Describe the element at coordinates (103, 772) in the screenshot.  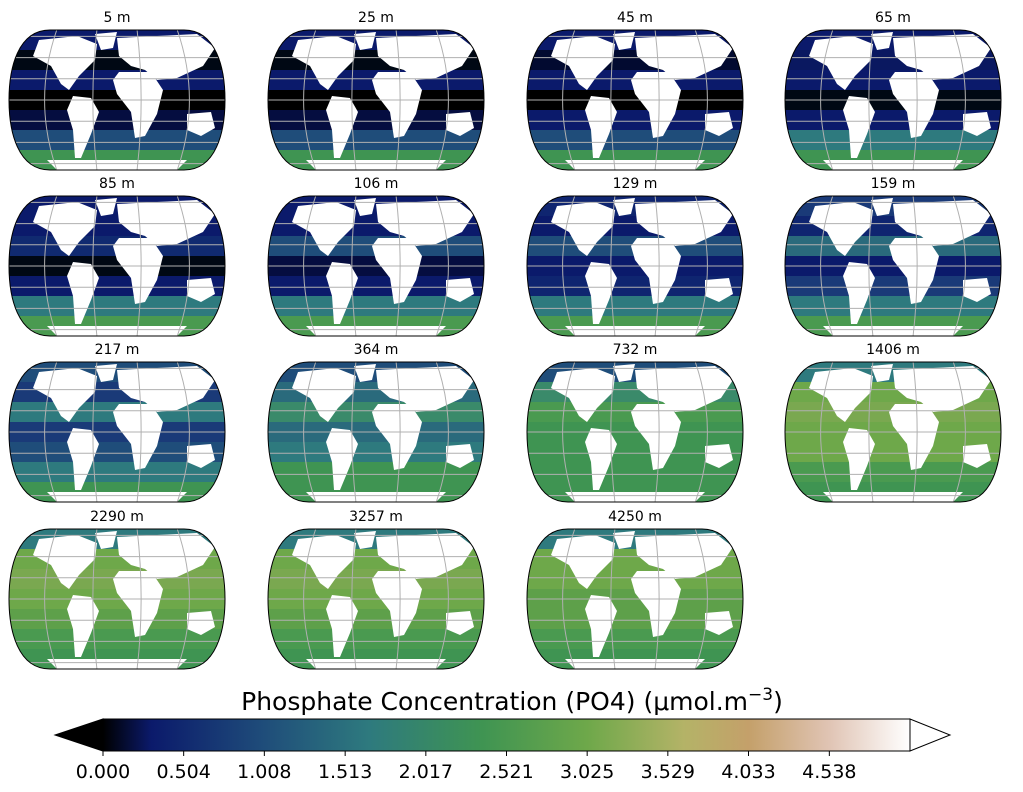
I see `colorbar-tick-label: 0.000` at that location.